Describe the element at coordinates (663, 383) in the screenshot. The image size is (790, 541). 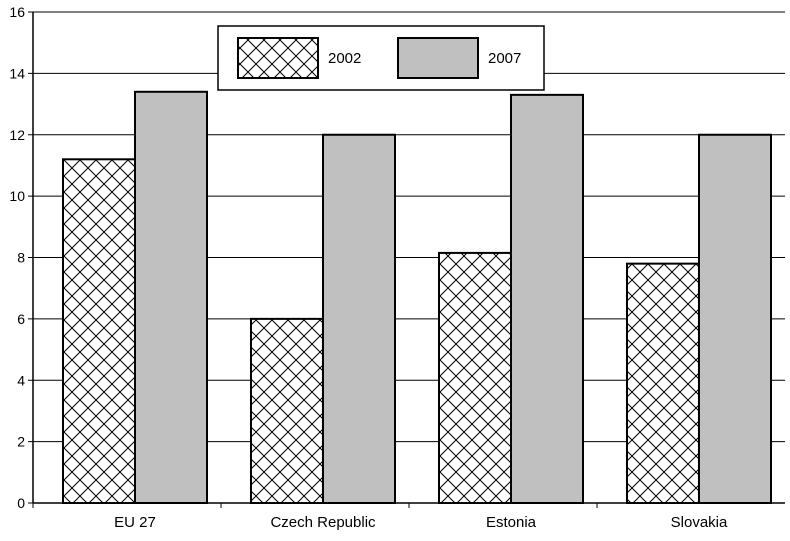
I see `bar-2002-slovakia` at that location.